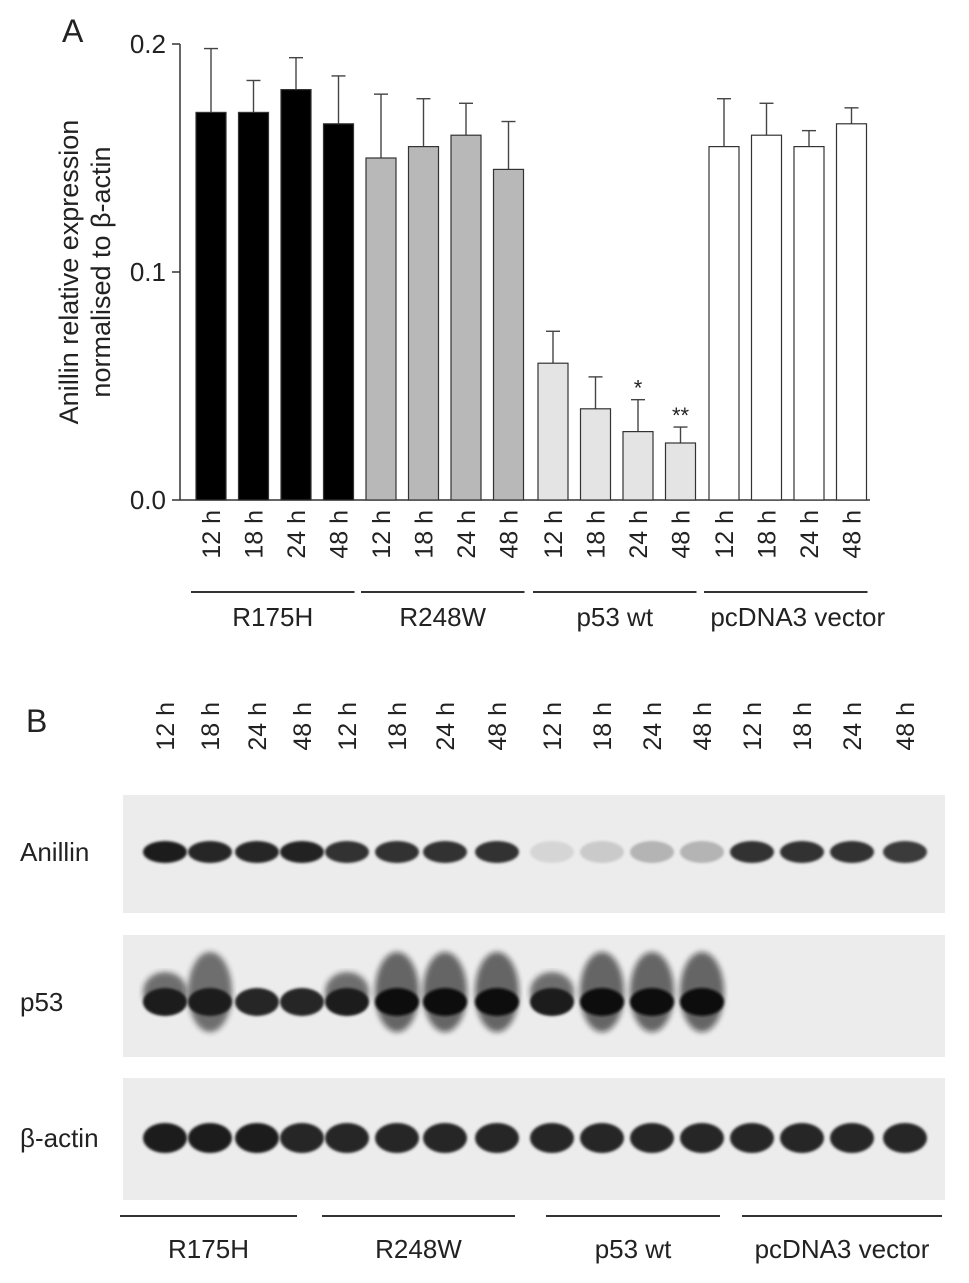 This screenshot has width=969, height=1283. Describe the element at coordinates (148, 272) in the screenshot. I see `y-tick-label: 0.1` at that location.